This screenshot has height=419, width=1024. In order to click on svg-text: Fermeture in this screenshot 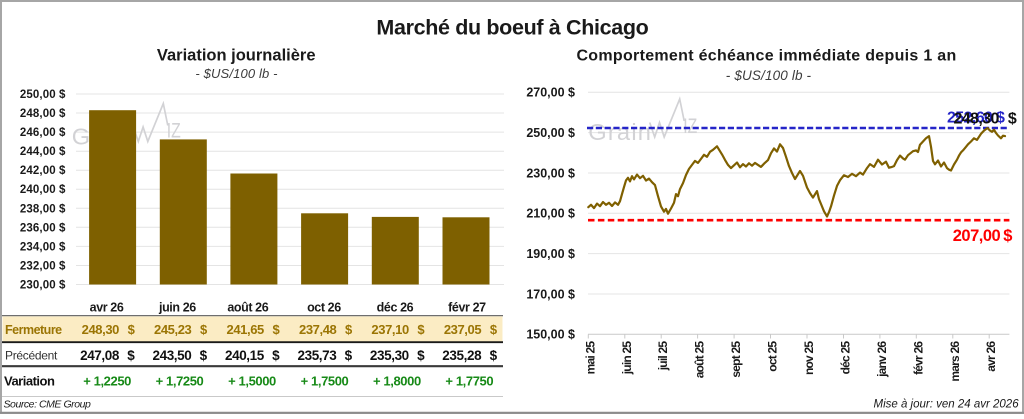, I will do `click(33, 330)`.